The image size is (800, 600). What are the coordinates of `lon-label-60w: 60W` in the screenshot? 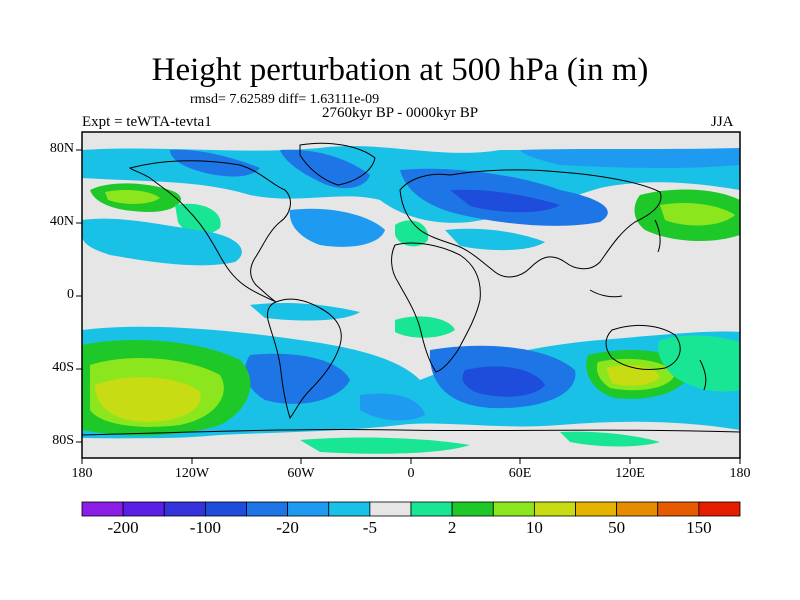 It's located at (301, 473).